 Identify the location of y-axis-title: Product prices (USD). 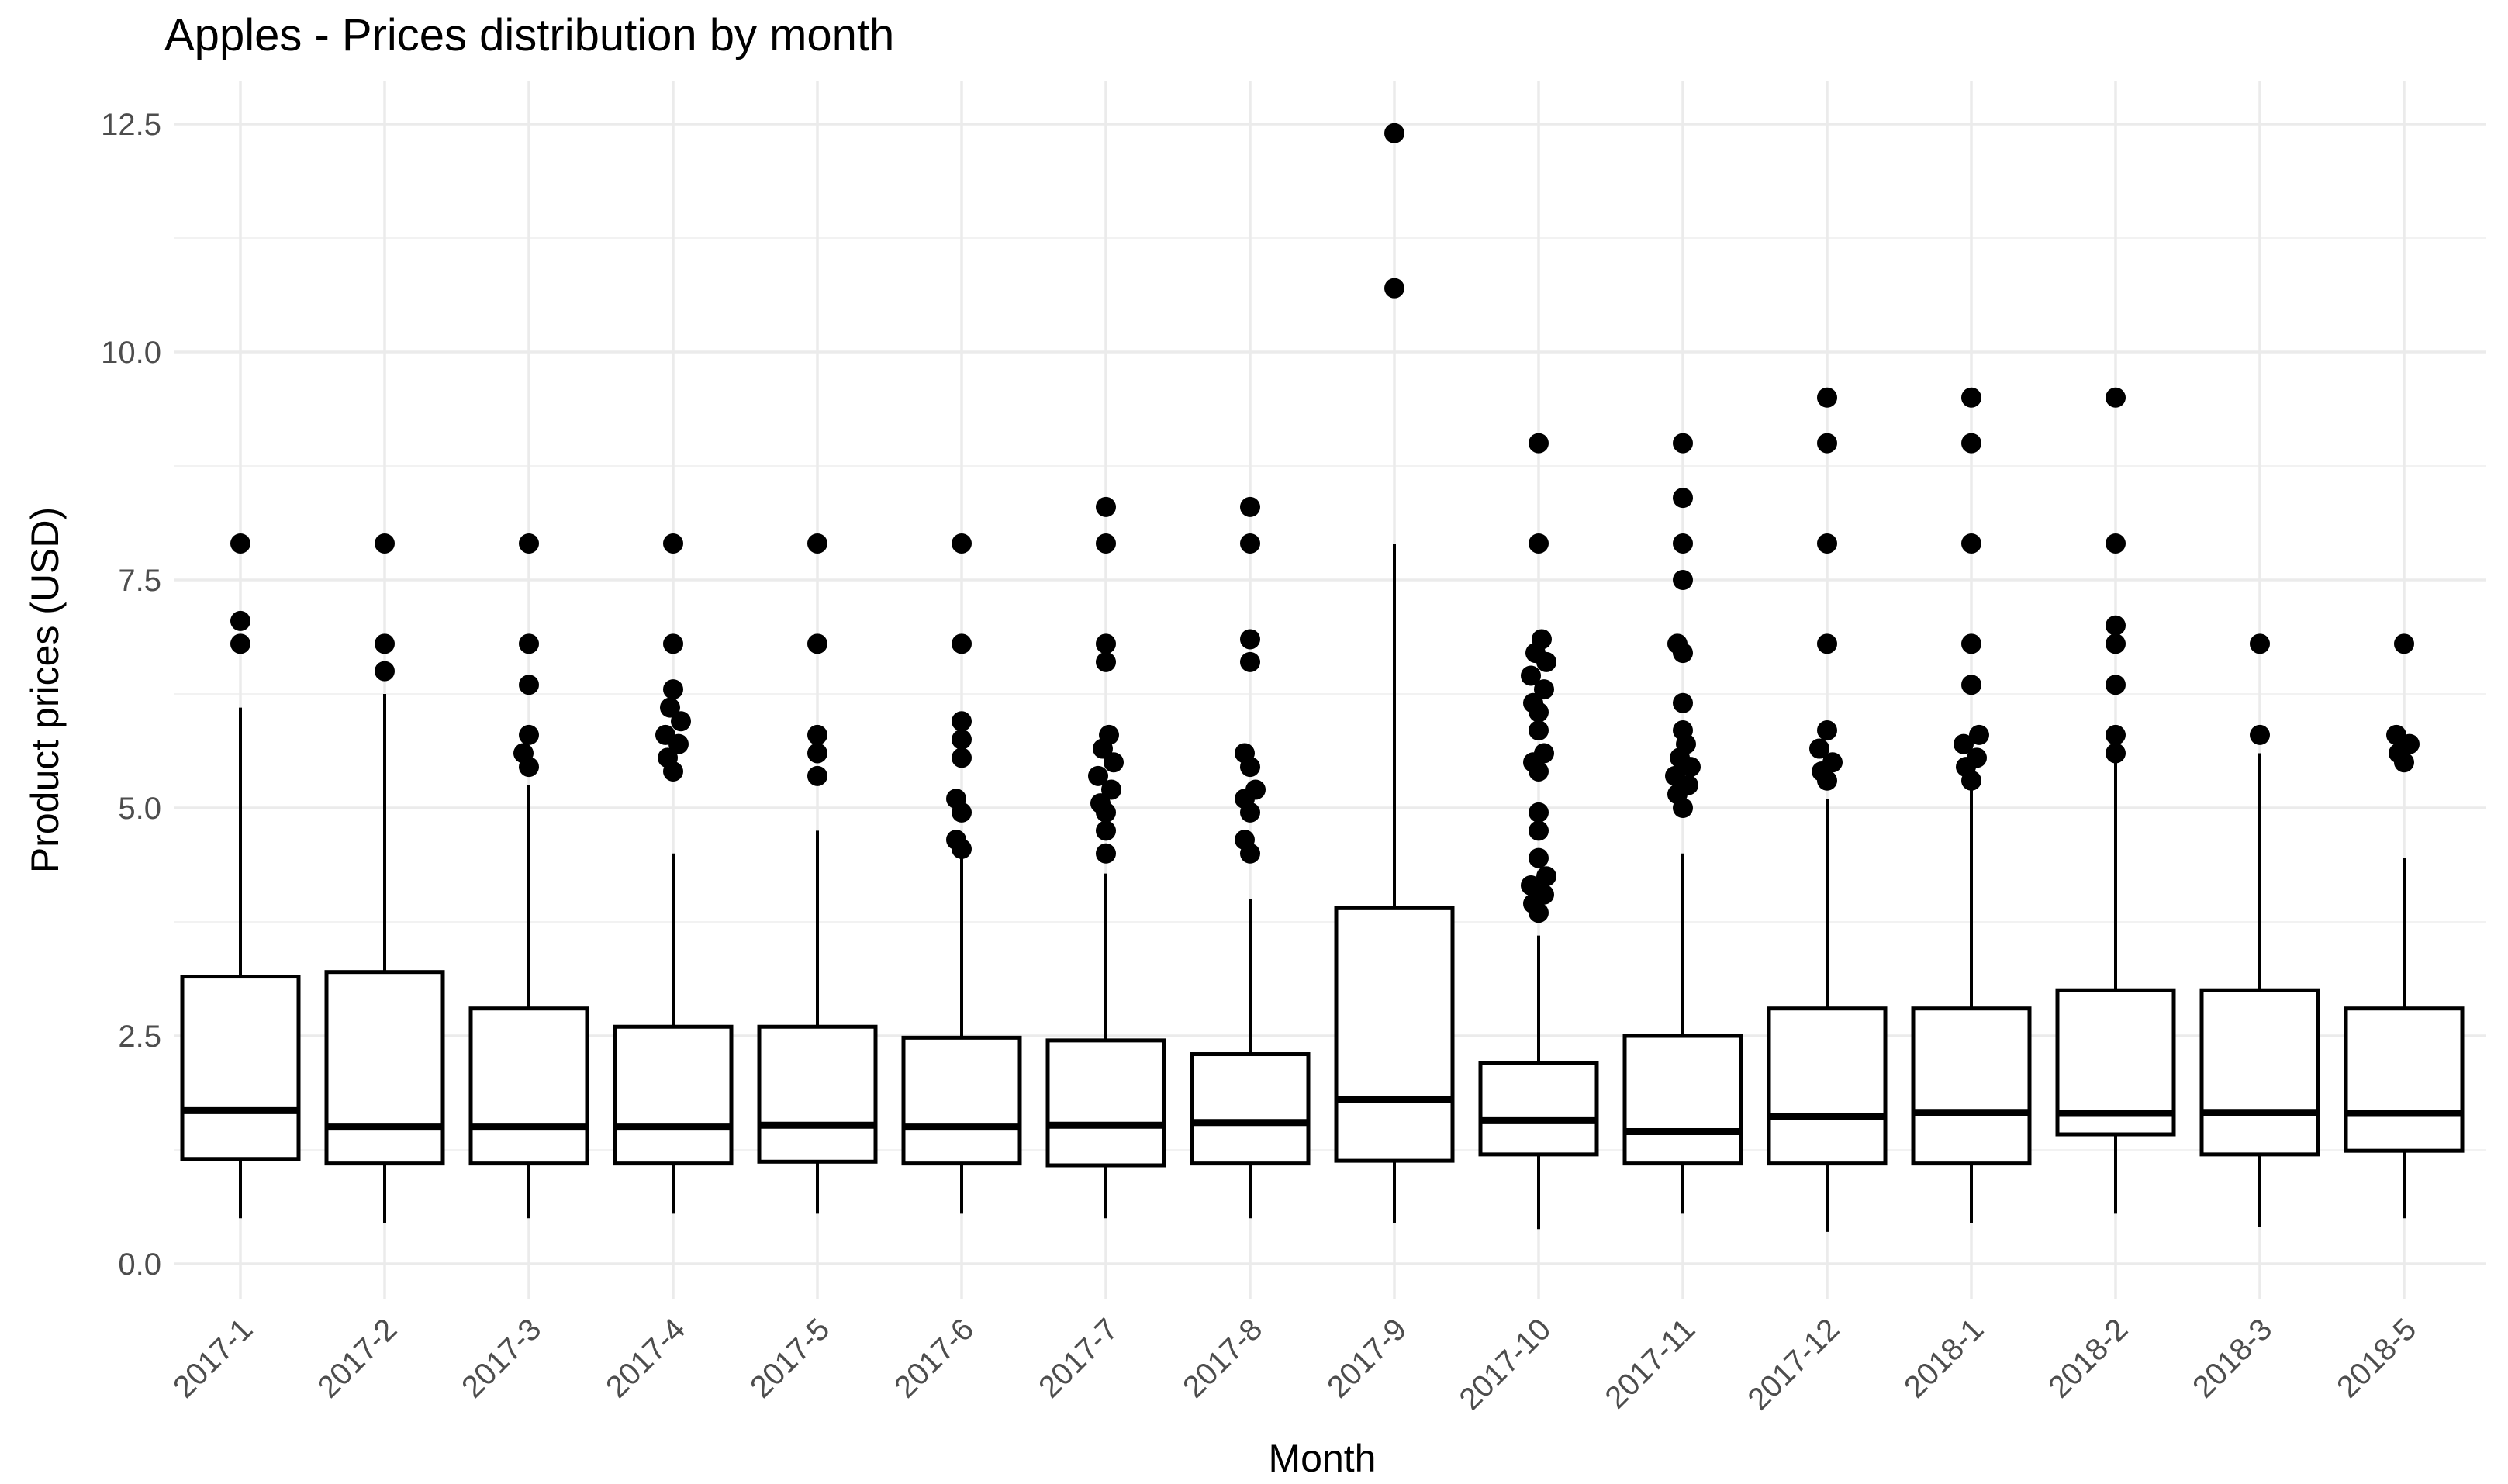
(45, 690).